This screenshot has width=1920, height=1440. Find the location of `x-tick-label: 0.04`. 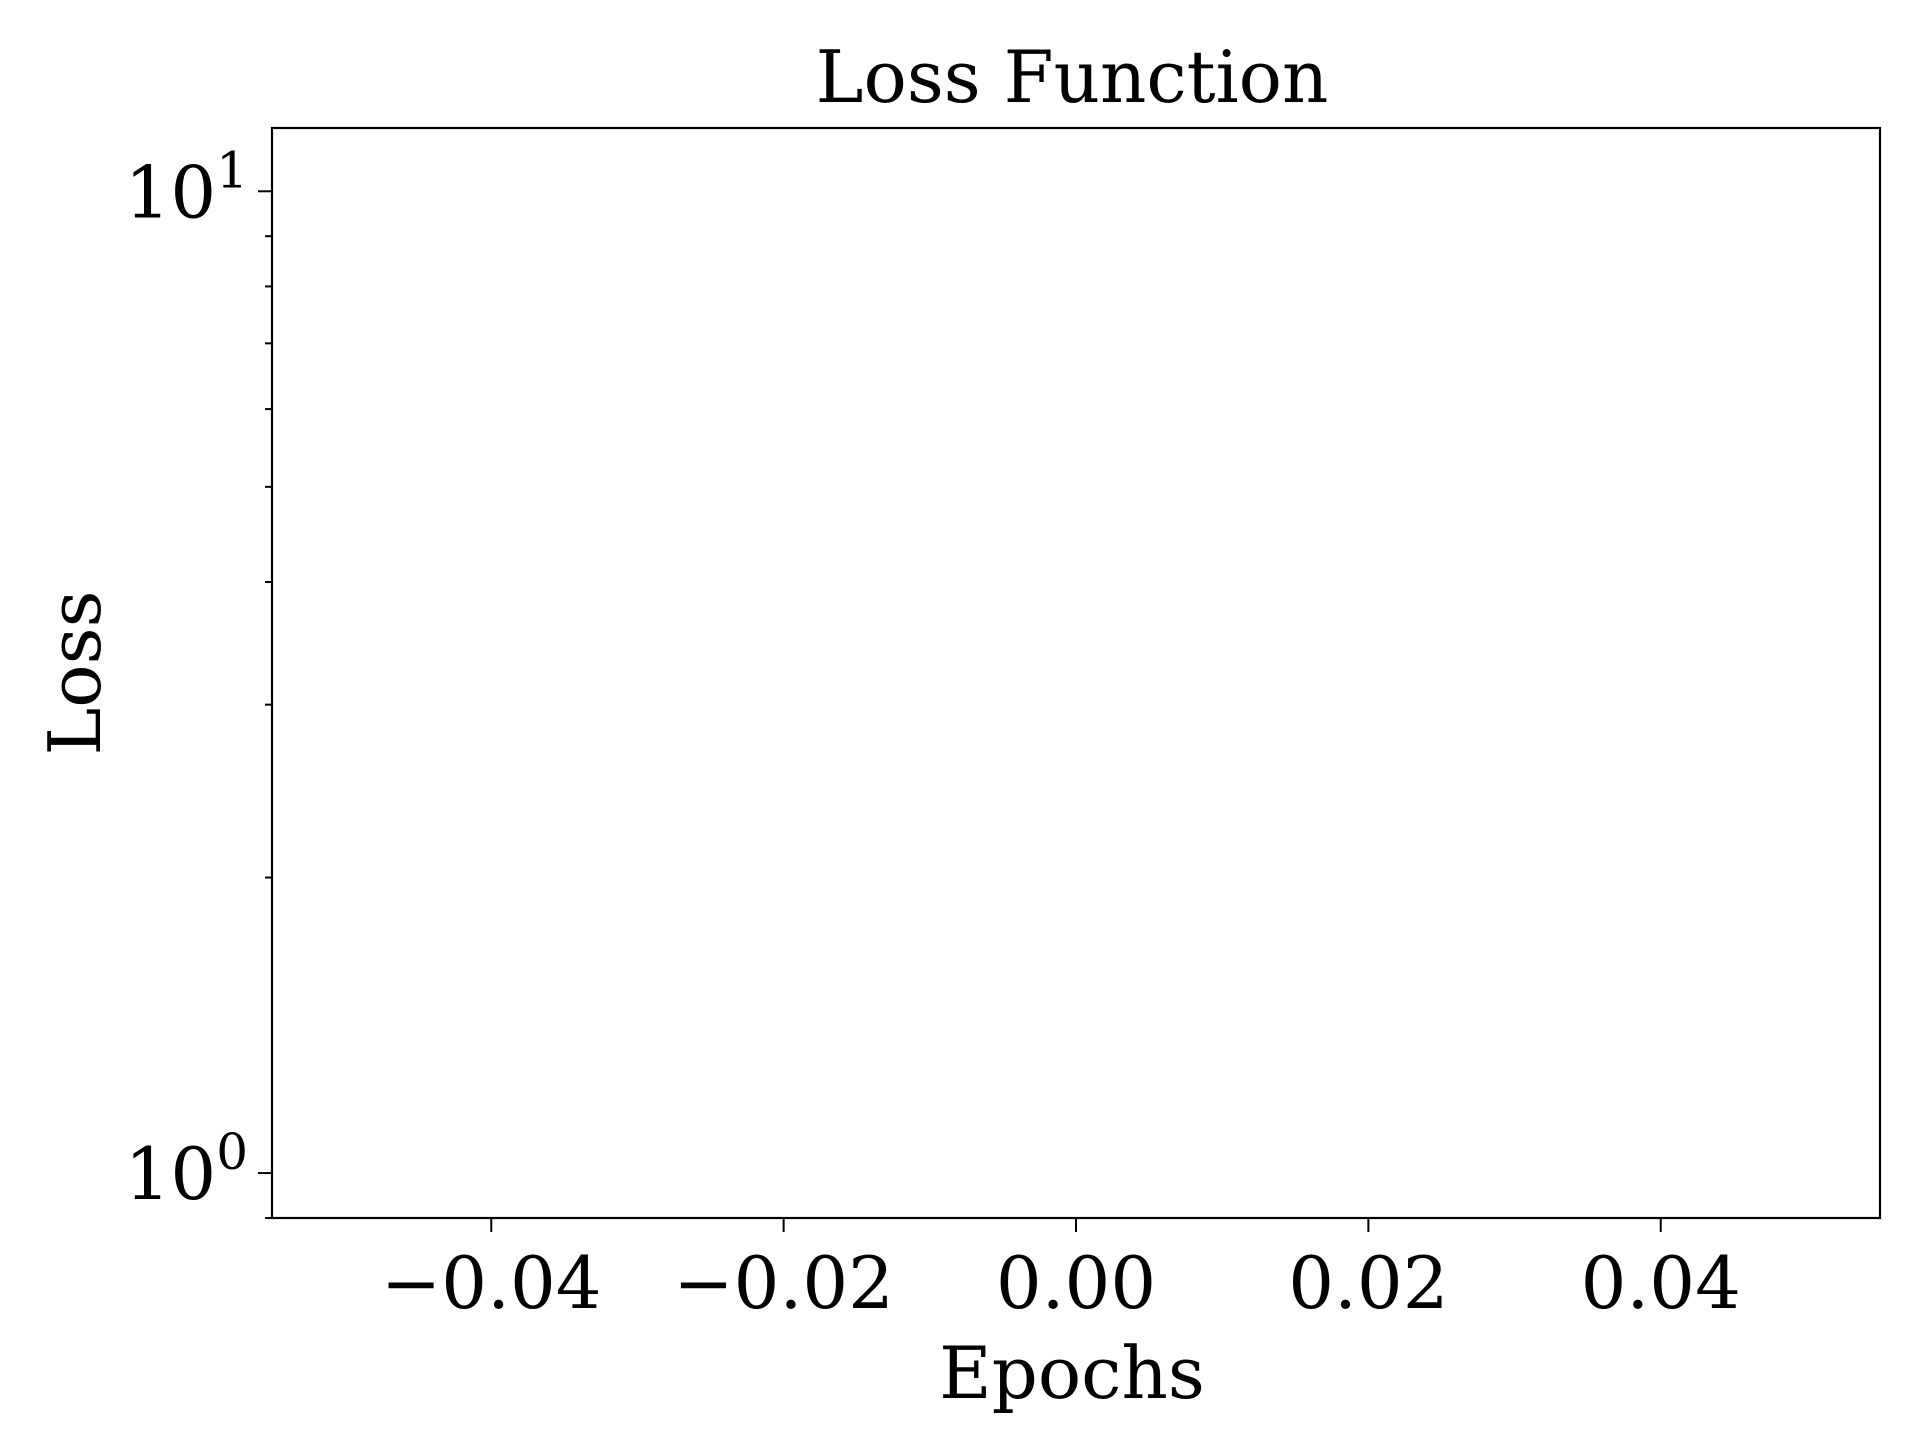

x-tick-label: 0.04 is located at coordinates (1661, 1283).